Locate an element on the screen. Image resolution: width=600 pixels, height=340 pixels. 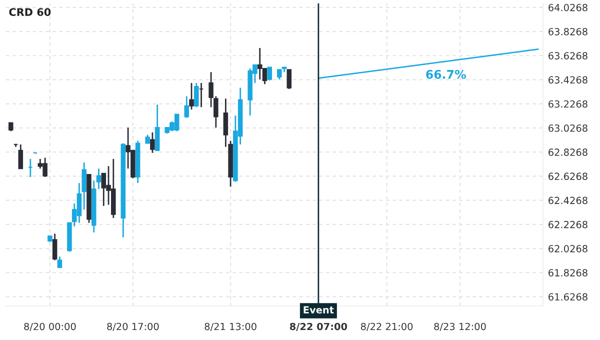
x-tick-label: 8/21 13:00 is located at coordinates (230, 326).